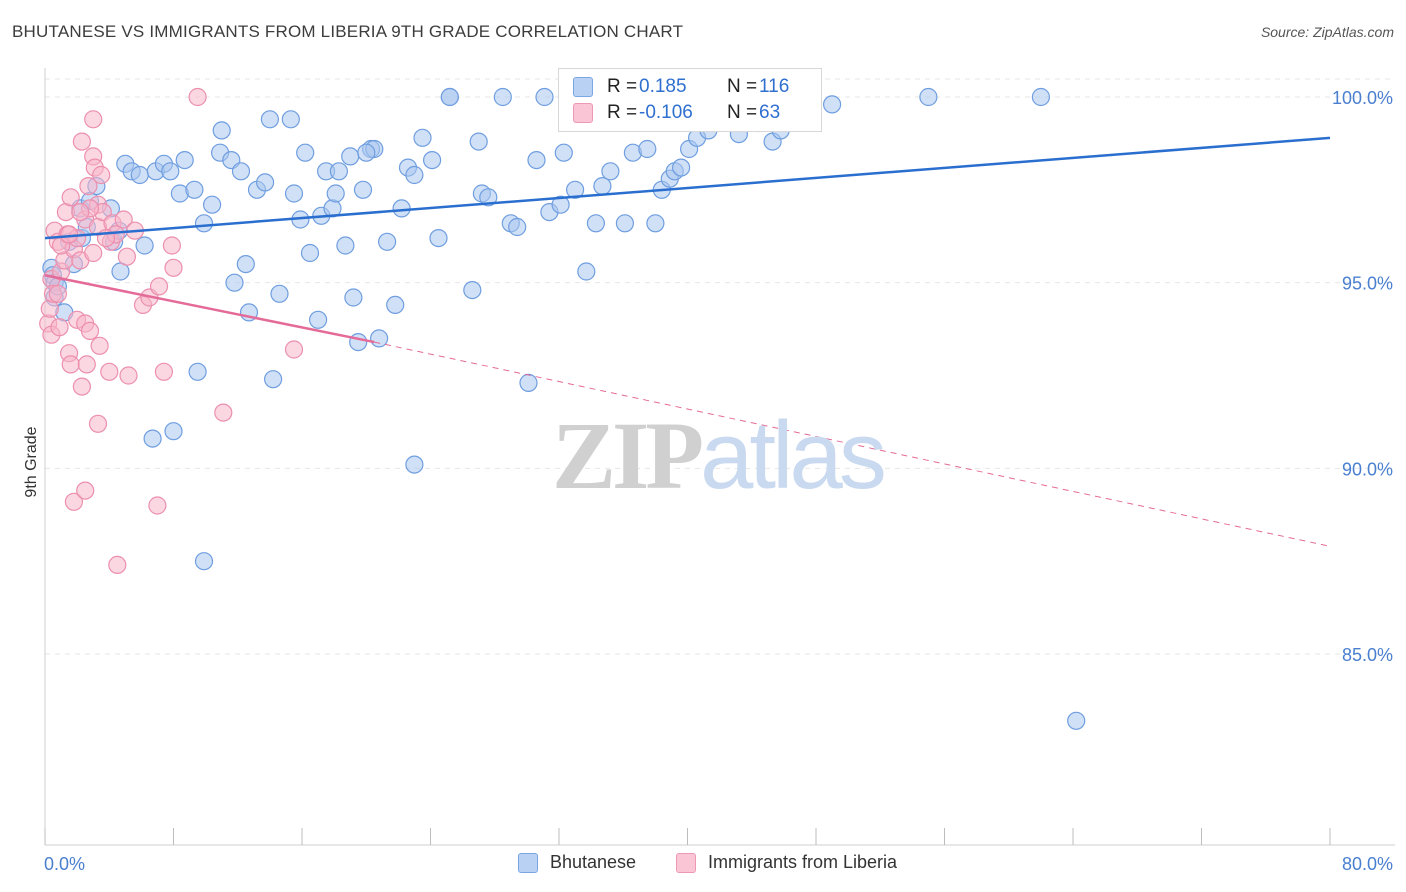  I want to click on liberia-swatch, so click(686, 862).